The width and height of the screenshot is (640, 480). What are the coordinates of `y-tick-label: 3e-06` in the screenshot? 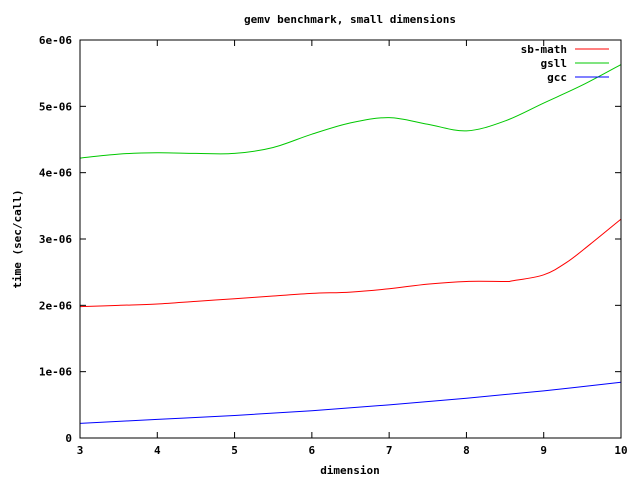 It's located at (55, 239).